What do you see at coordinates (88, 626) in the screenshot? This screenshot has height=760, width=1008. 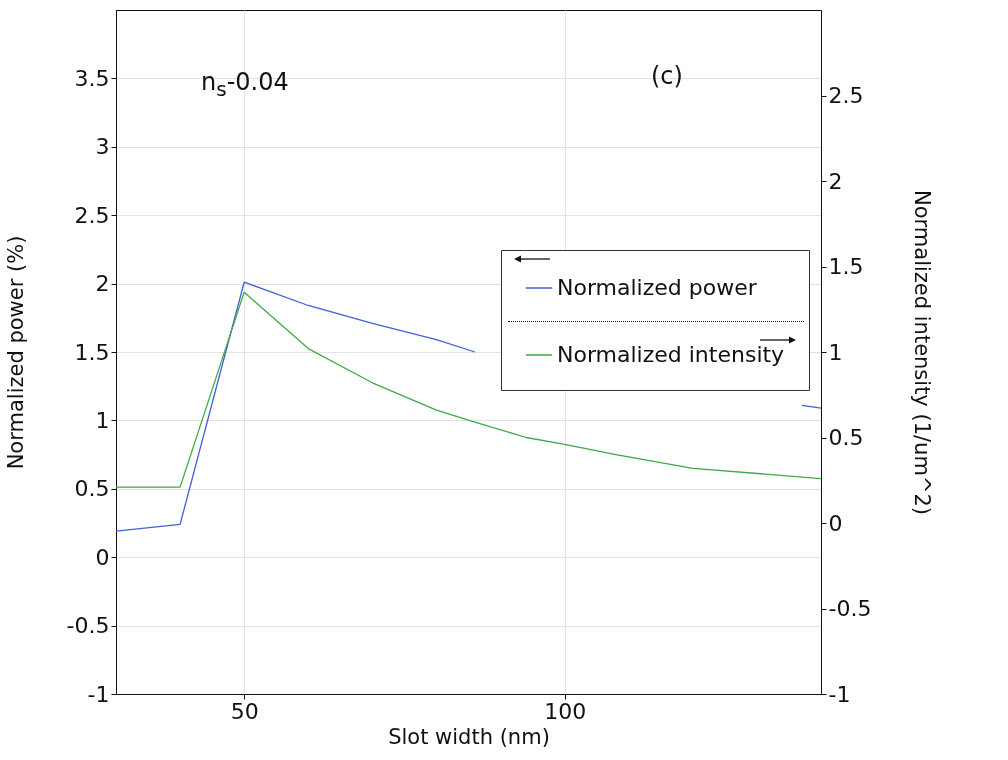 I see `y-tick-label: -0.5` at bounding box center [88, 626].